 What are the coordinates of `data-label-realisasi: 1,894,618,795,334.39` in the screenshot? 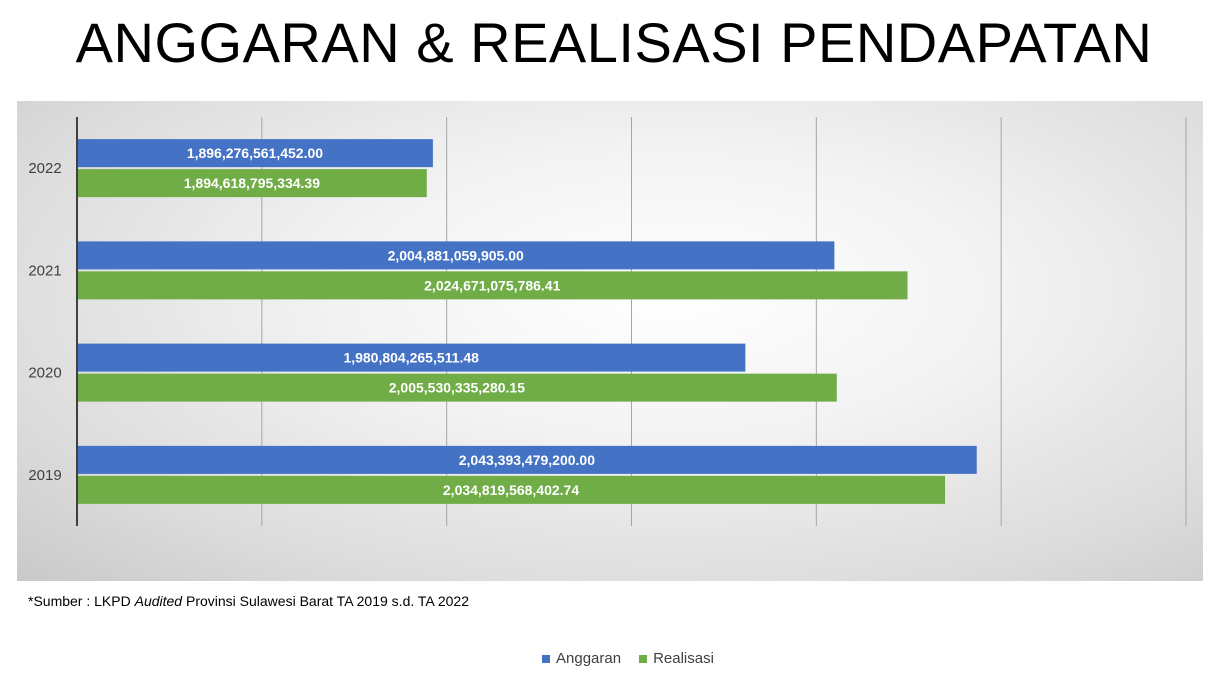 It's located at (252, 183).